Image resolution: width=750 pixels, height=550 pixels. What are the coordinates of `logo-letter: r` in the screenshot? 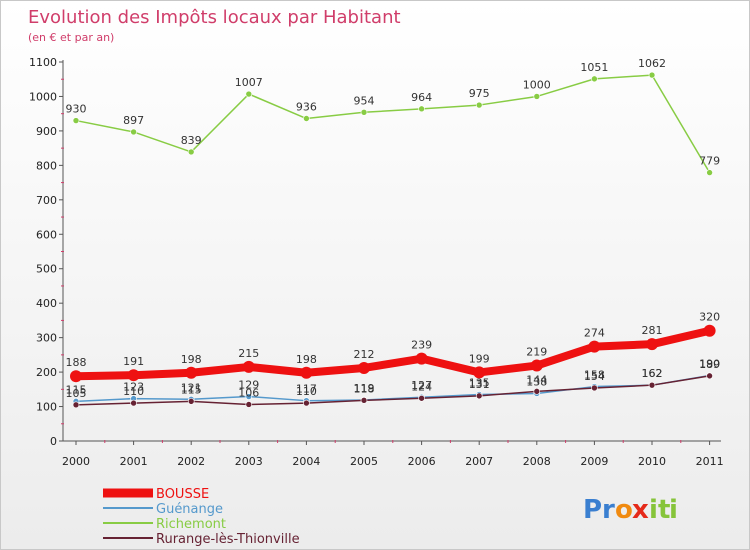 It's located at (608, 510).